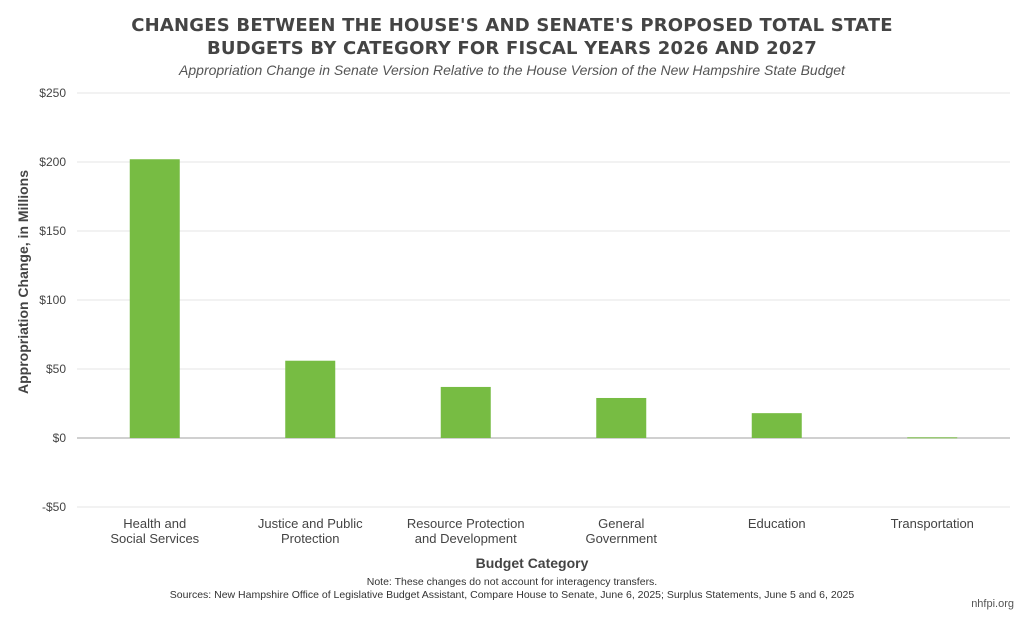  I want to click on x-tick-label: Health and, so click(154, 523).